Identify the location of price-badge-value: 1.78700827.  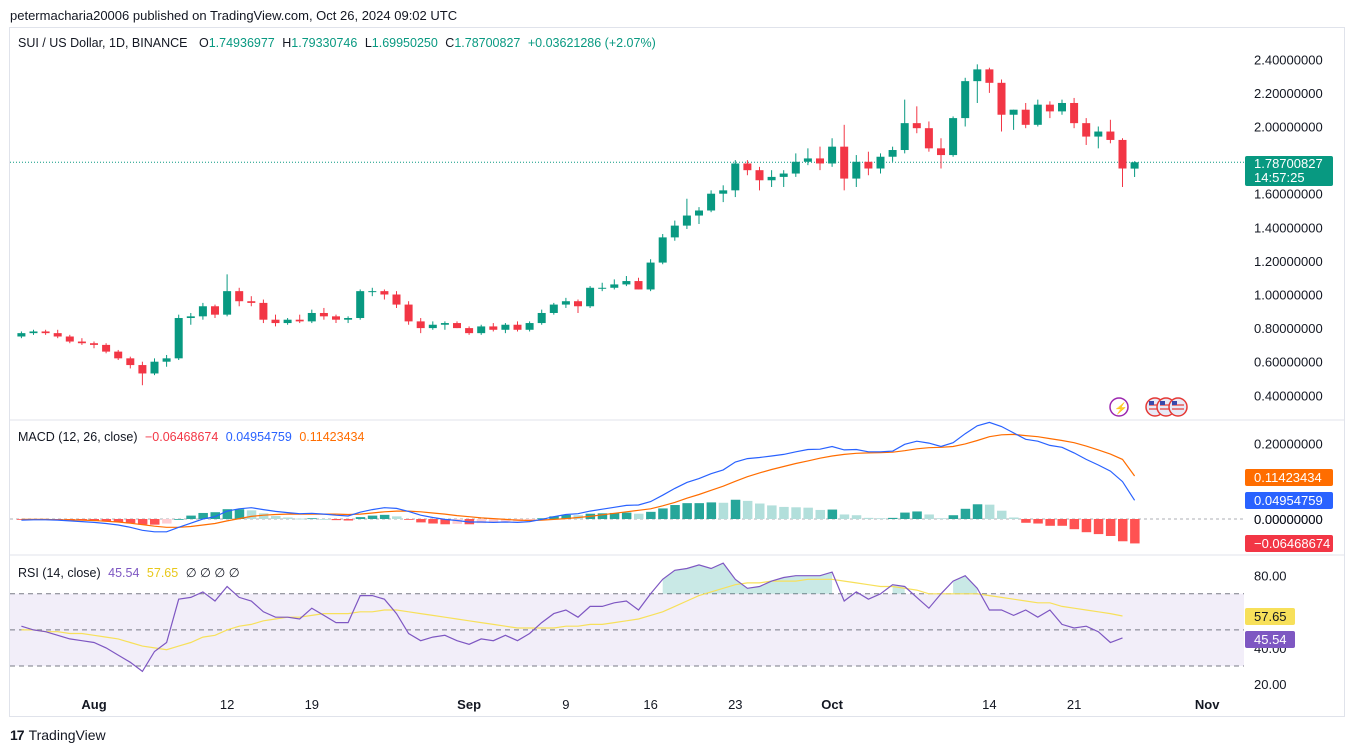
(1288, 163).